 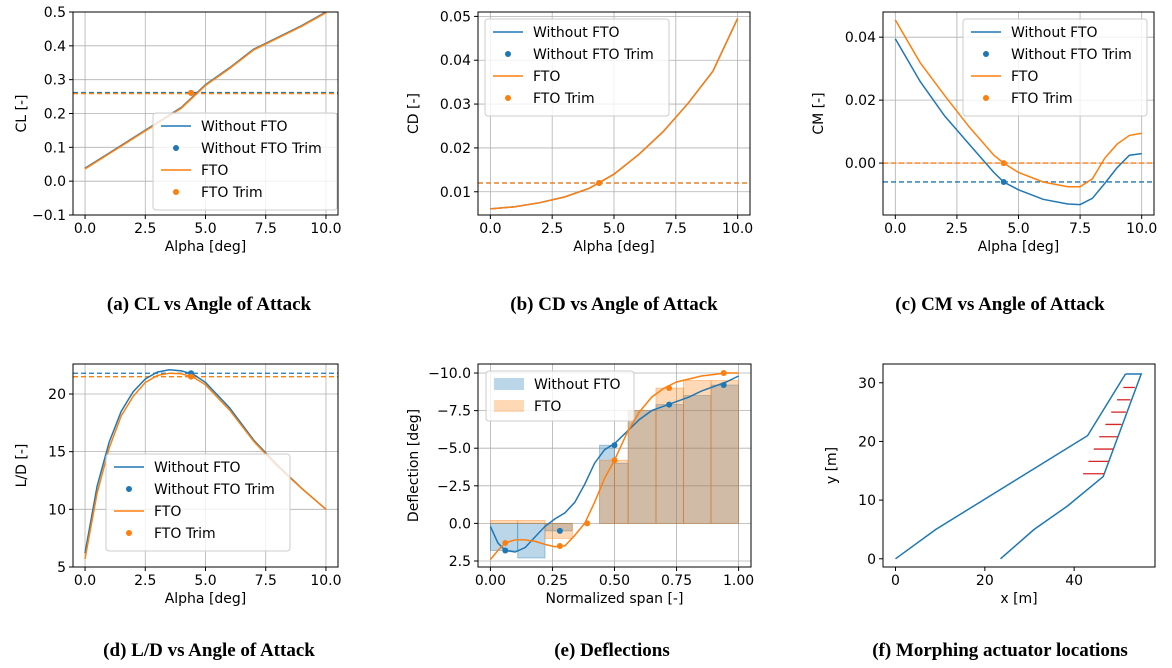 I want to click on y-tick-label: −2.5, so click(x=454, y=487).